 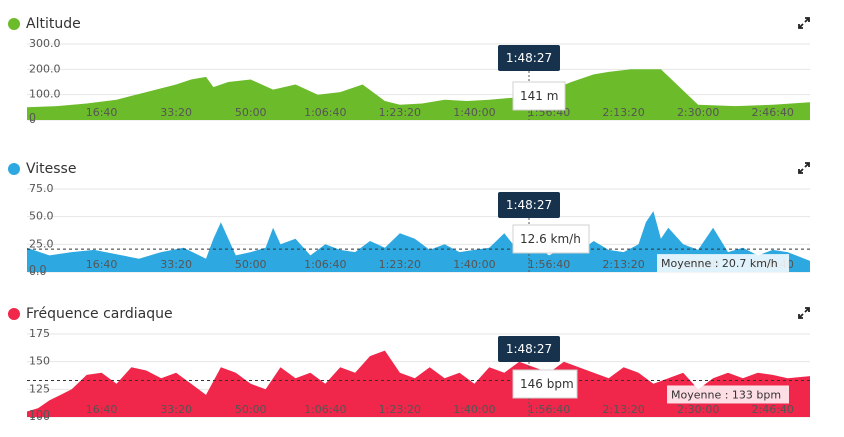 I want to click on y-tick-label: 0.0, so click(x=38, y=269).